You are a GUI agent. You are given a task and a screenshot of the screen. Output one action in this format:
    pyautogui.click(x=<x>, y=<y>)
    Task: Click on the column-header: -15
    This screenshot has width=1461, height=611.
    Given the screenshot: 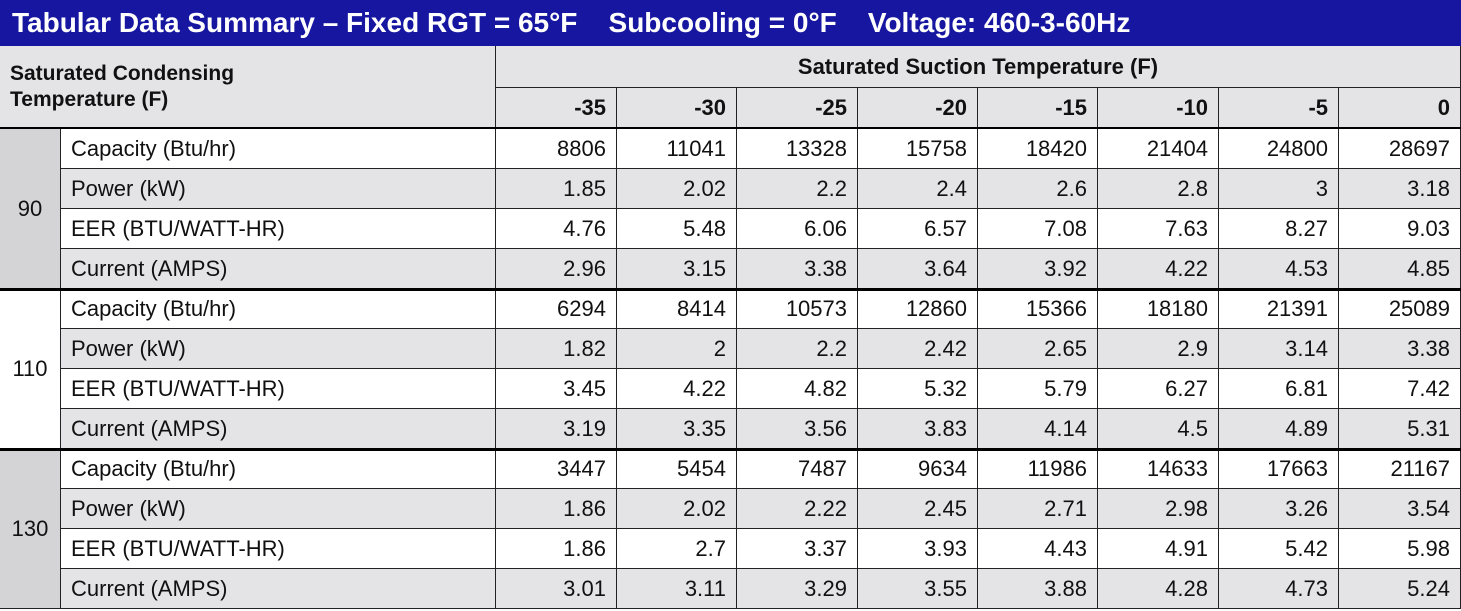 What is the action you would take?
    pyautogui.click(x=1038, y=108)
    